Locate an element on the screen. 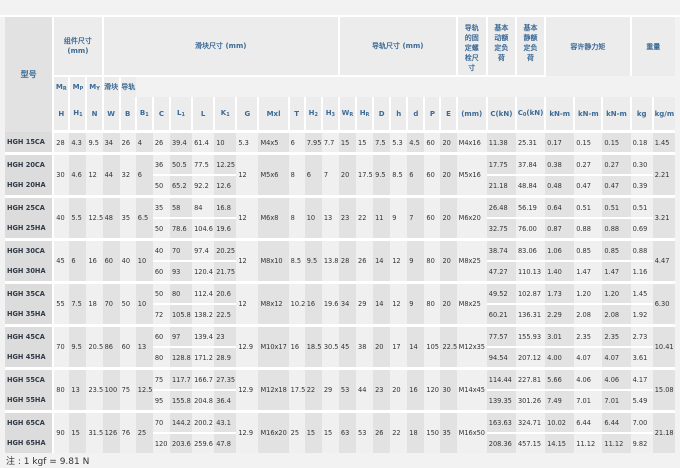 Image resolution: width=680 pixels, height=468 pixels. cell-l1: 93 is located at coordinates (181, 272).